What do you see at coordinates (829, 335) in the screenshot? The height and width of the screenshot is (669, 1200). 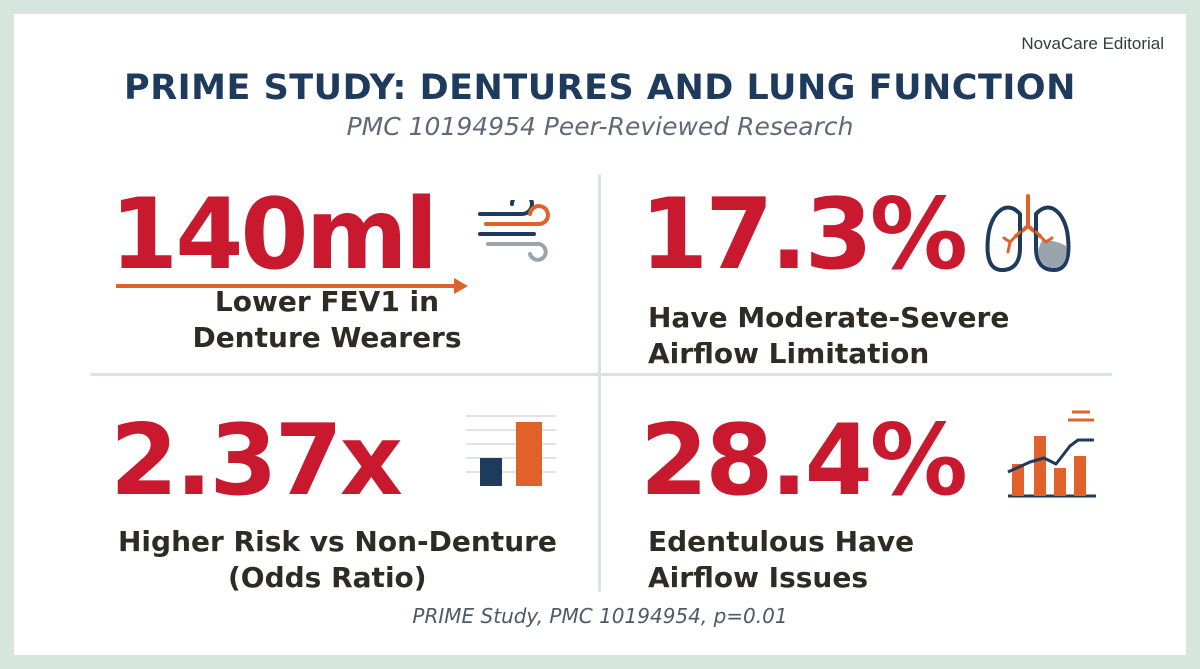 I see `stat-label-airflow-limitation: Have Moderate-Severe Airflow Limitation` at bounding box center [829, 335].